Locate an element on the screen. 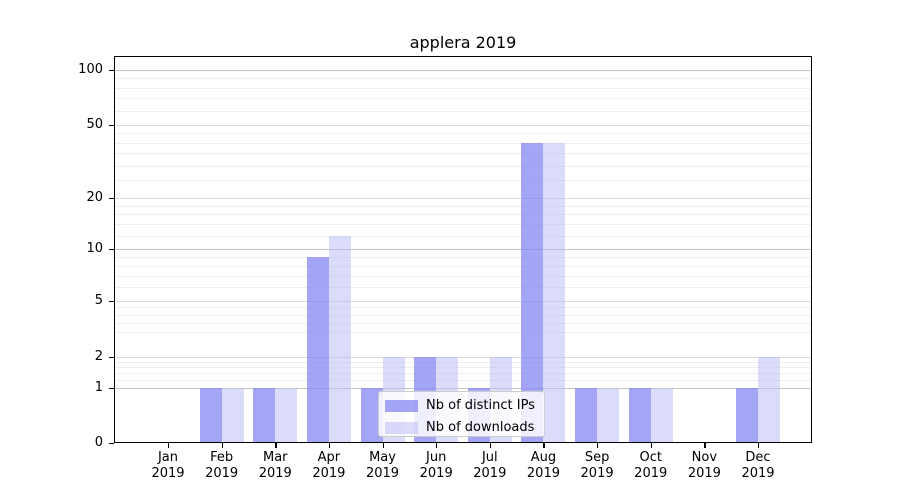 The image size is (900, 500). x-tick-label: Aug 2019 is located at coordinates (543, 466).